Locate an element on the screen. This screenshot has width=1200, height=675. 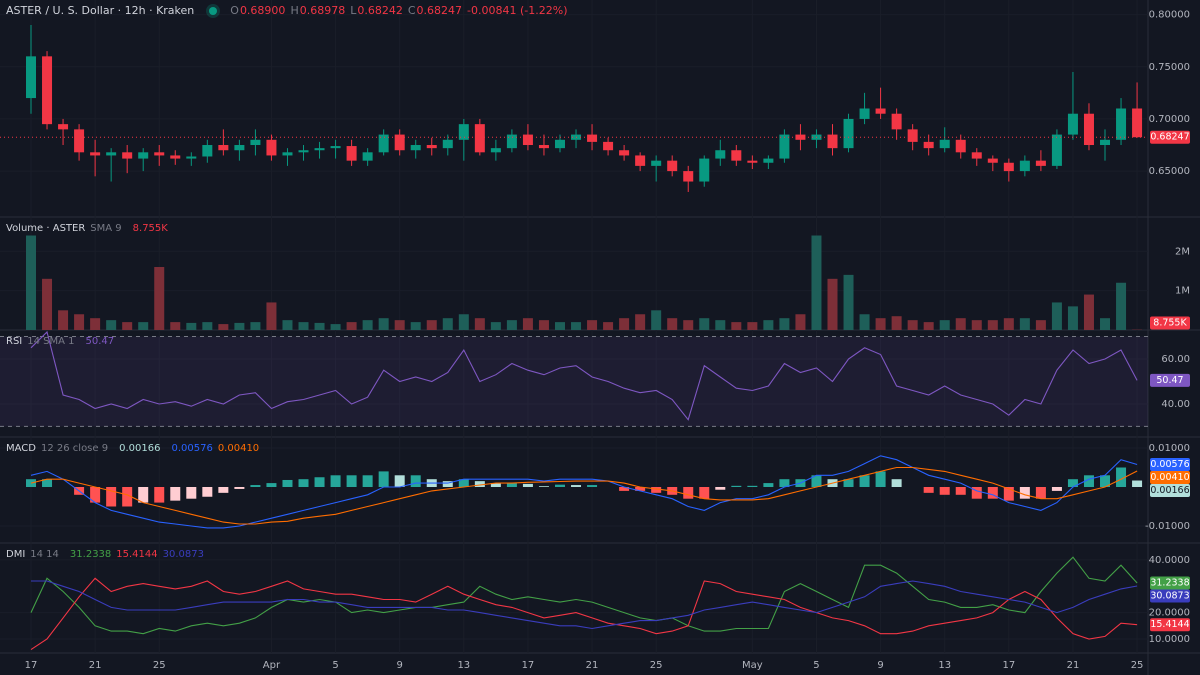
value-box-label: 31.2338 is located at coordinates (1169, 583).